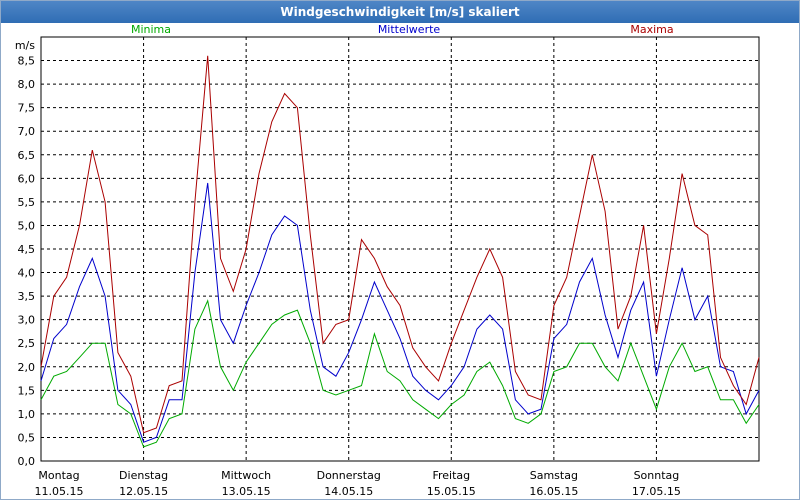 The height and width of the screenshot is (500, 800). Describe the element at coordinates (656, 491) in the screenshot. I see `x-tick-date-label: 17.05.15` at that location.